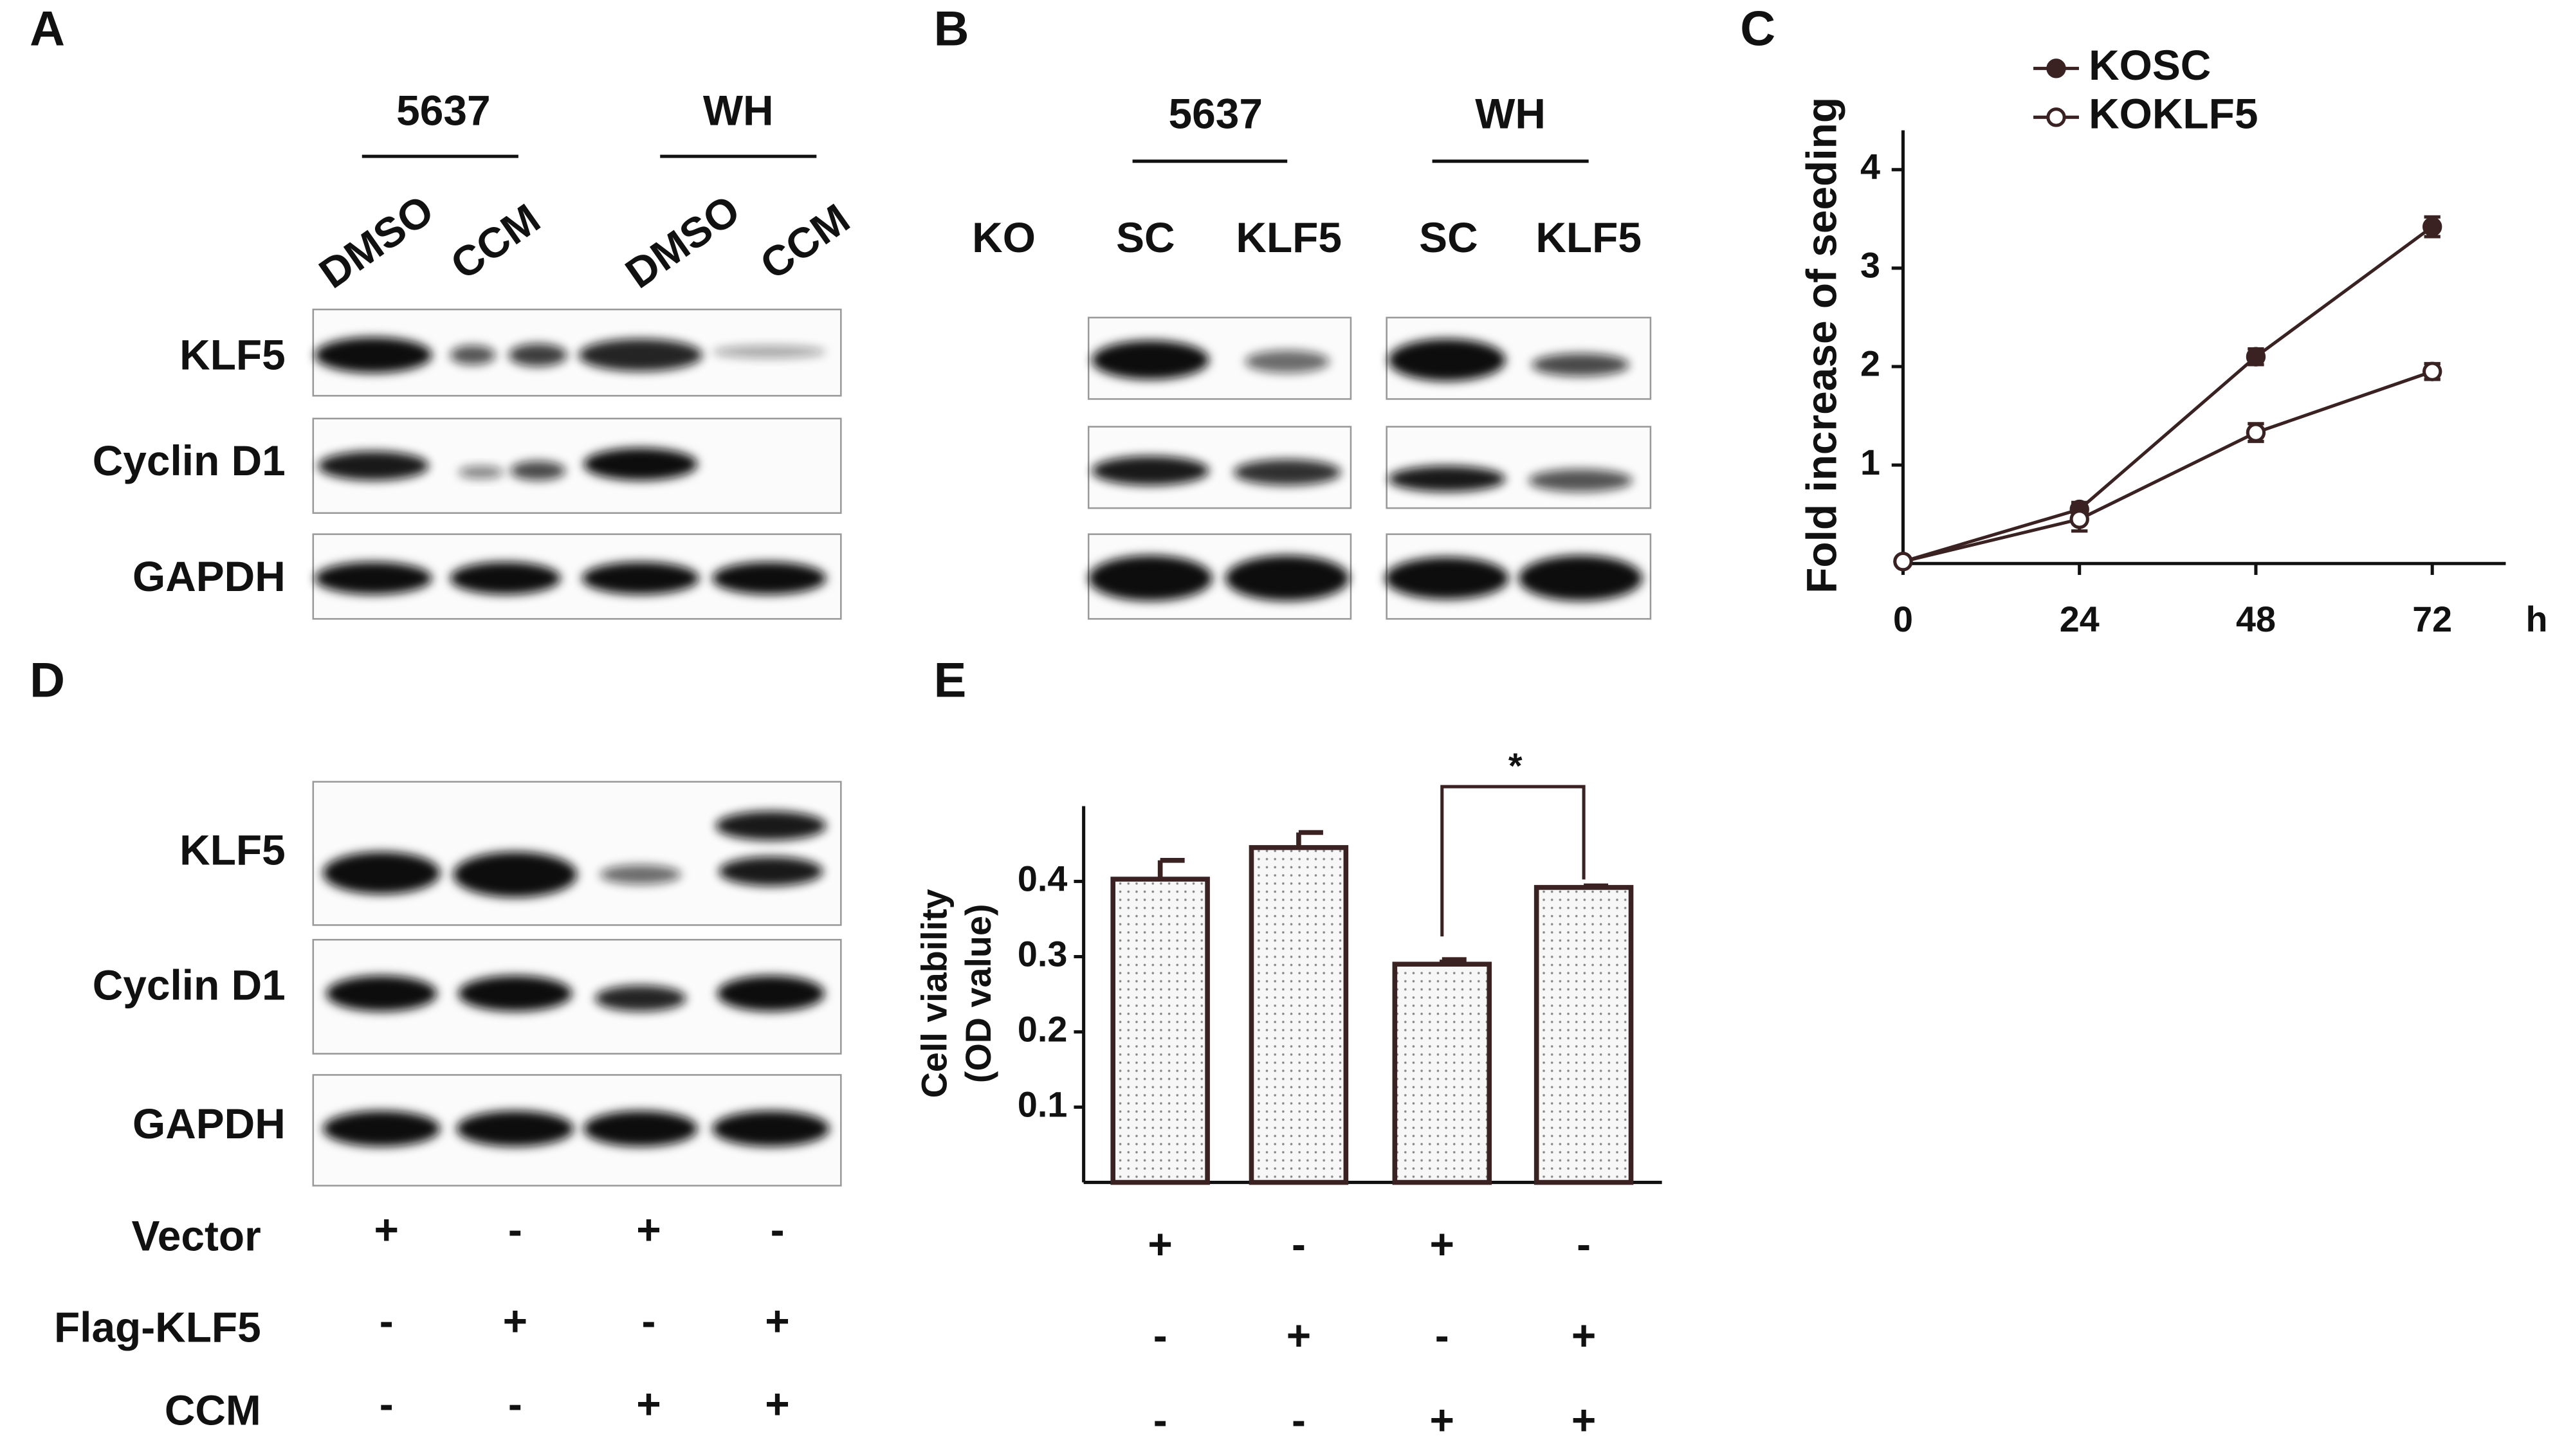 Image resolution: width=2555 pixels, height=1456 pixels. Describe the element at coordinates (1513, 861) in the screenshot. I see `significance-bracket` at that location.